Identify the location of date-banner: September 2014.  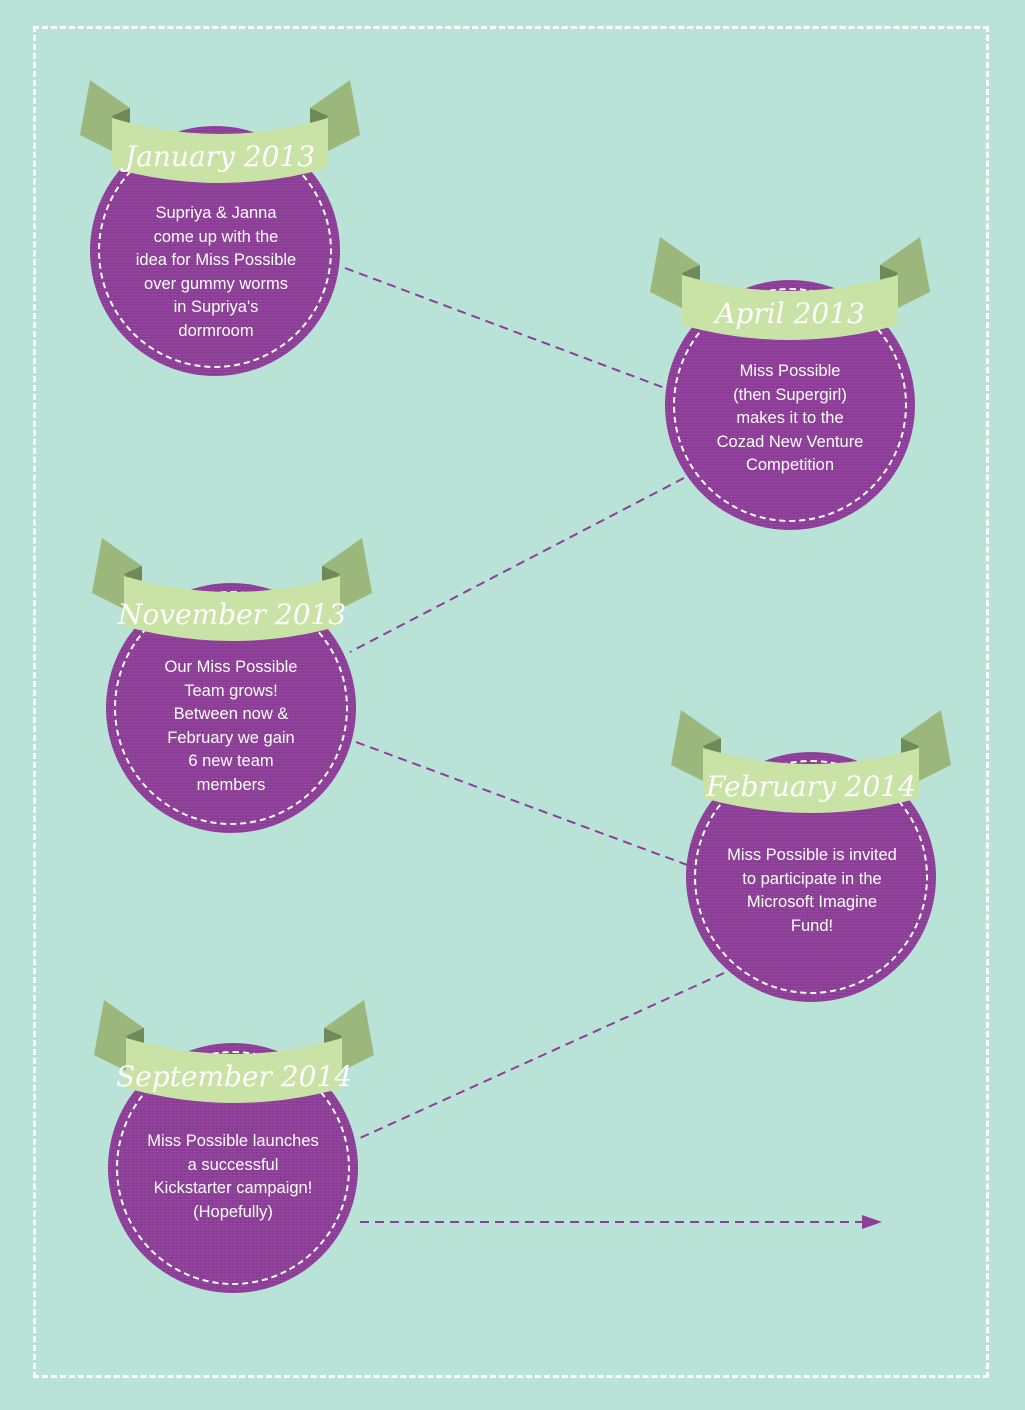
(234, 1055).